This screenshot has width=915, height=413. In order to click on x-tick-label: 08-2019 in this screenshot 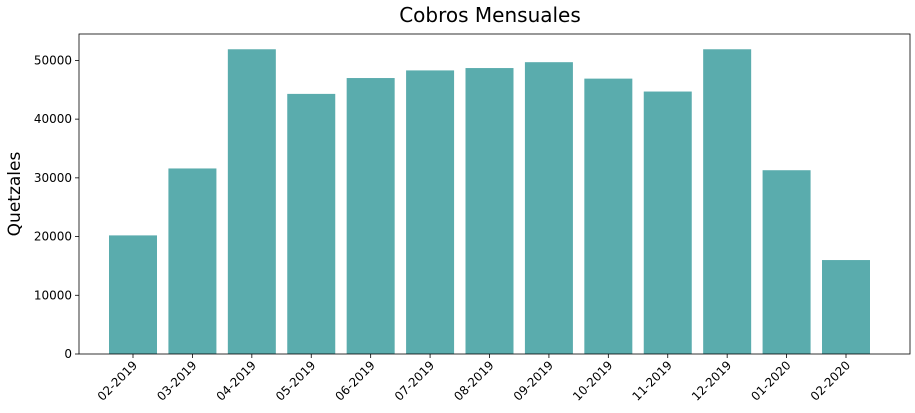, I will do `click(473, 380)`.